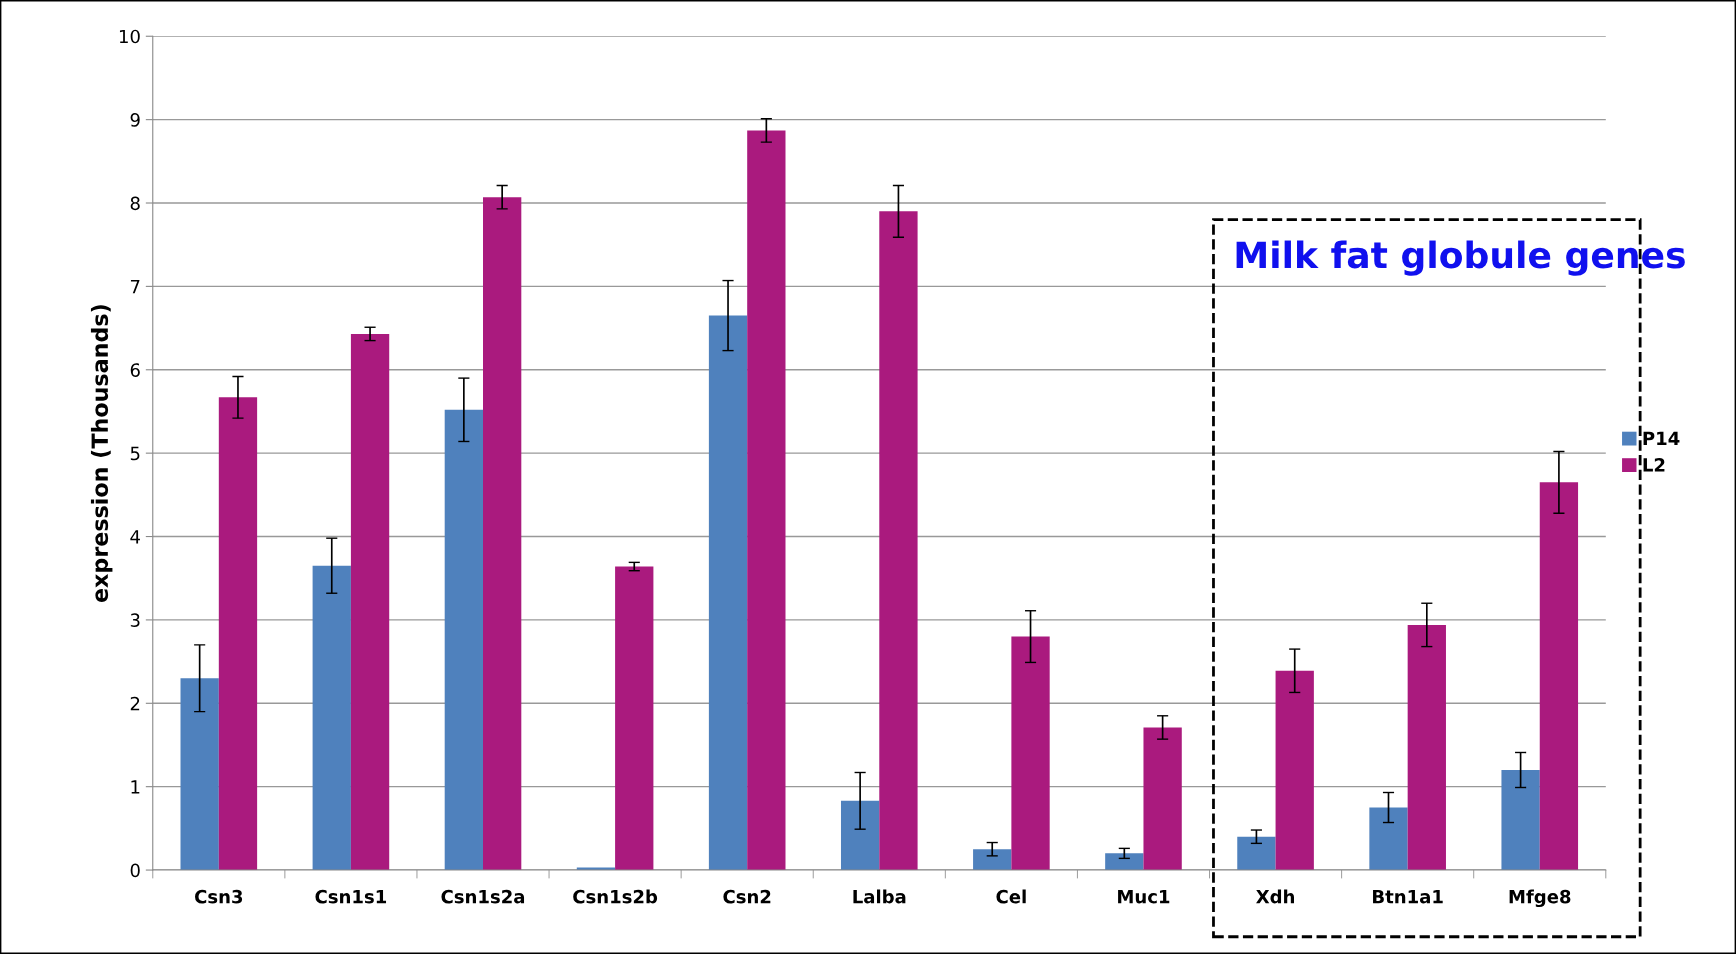 This screenshot has width=1736, height=954. What do you see at coordinates (135, 703) in the screenshot?
I see `y-tick-label: 2` at bounding box center [135, 703].